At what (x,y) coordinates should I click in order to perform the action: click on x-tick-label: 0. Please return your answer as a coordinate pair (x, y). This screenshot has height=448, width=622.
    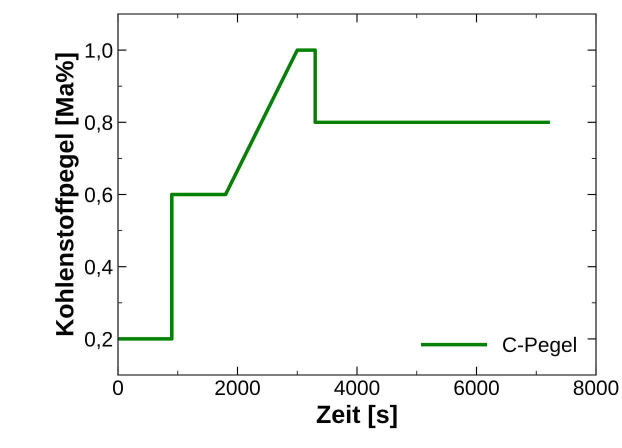
    Looking at the image, I should click on (118, 388).